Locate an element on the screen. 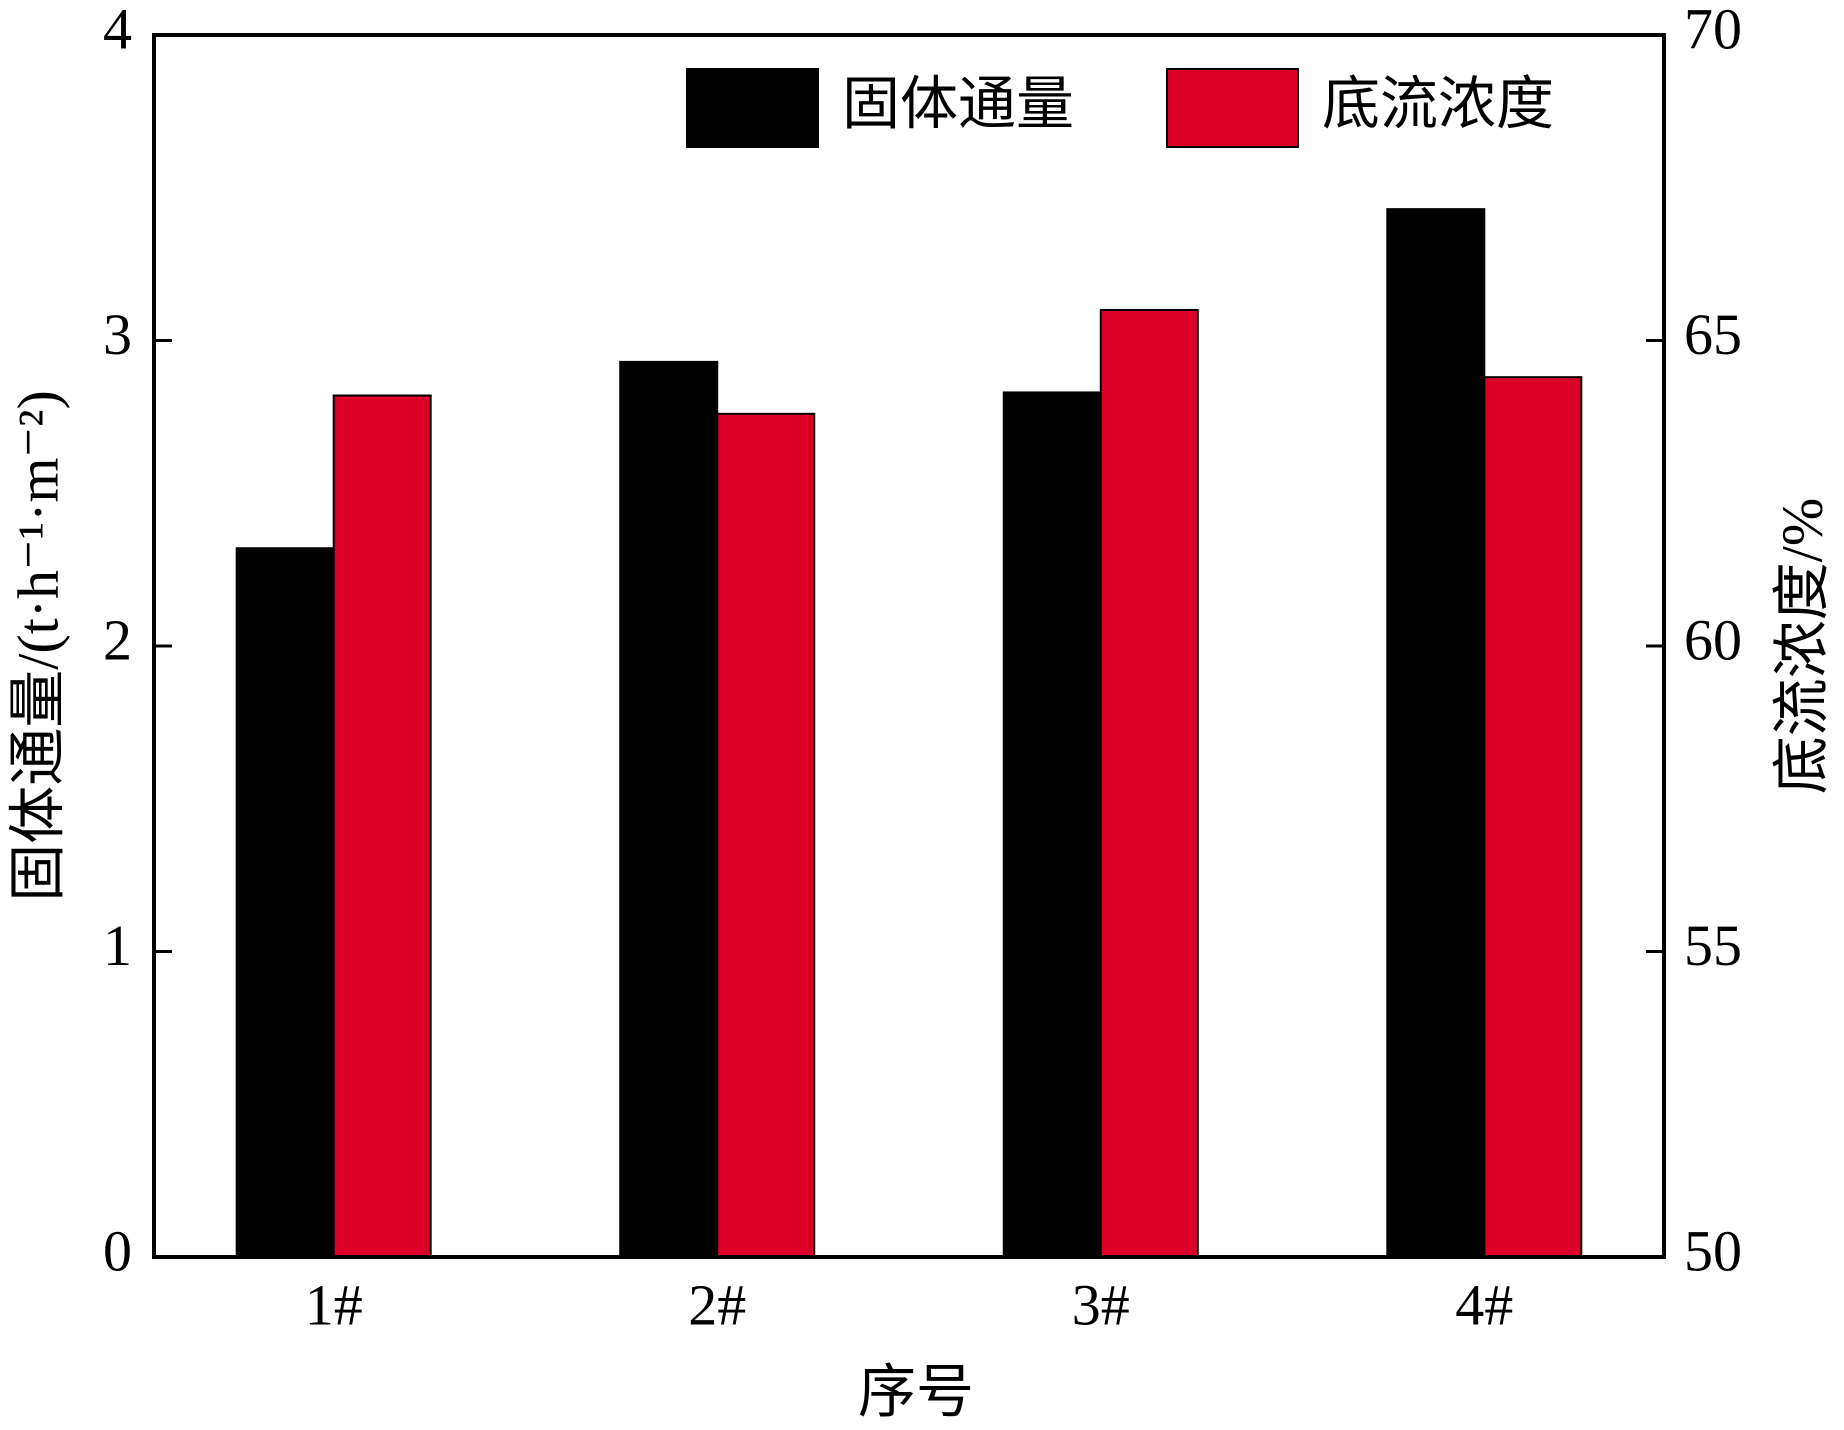  y2-tick-label: 60 is located at coordinates (1713, 639).